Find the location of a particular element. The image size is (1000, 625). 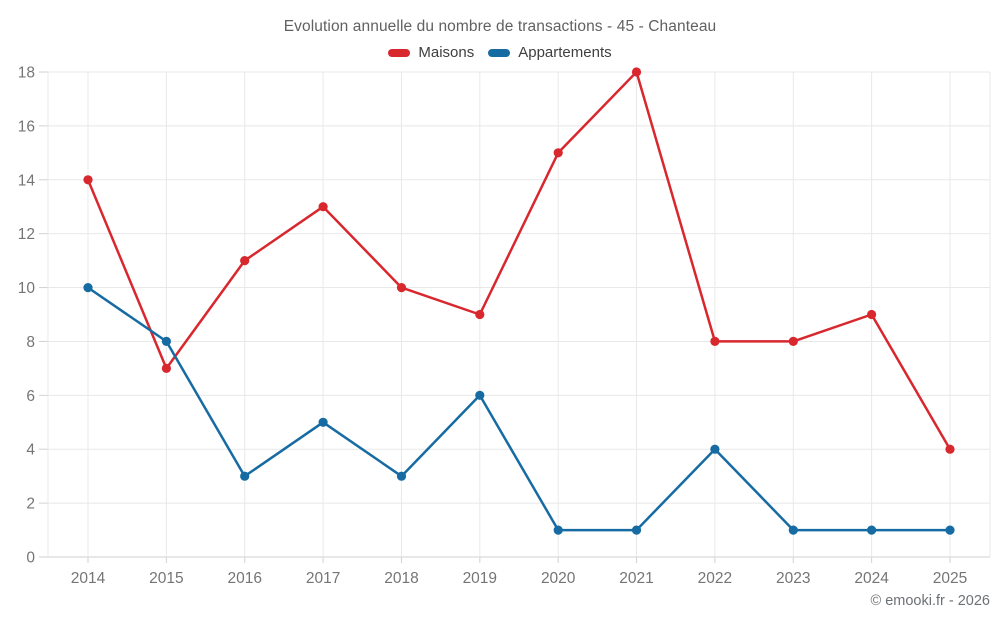

legend-item-maisons: Maisons is located at coordinates (431, 52).